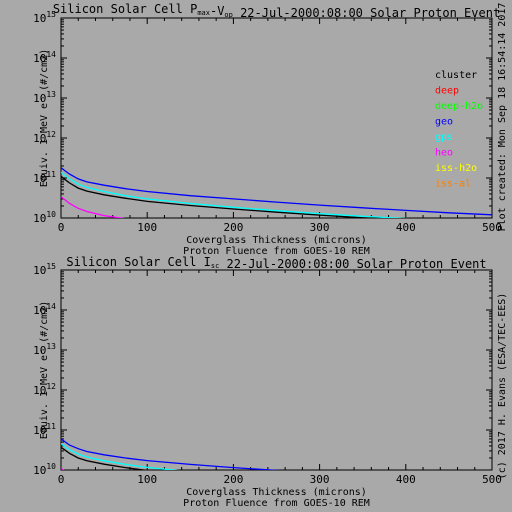  What do you see at coordinates (138, 262) in the screenshot?
I see `chart-title-part: Silicon Solar Cell I` at bounding box center [138, 262].